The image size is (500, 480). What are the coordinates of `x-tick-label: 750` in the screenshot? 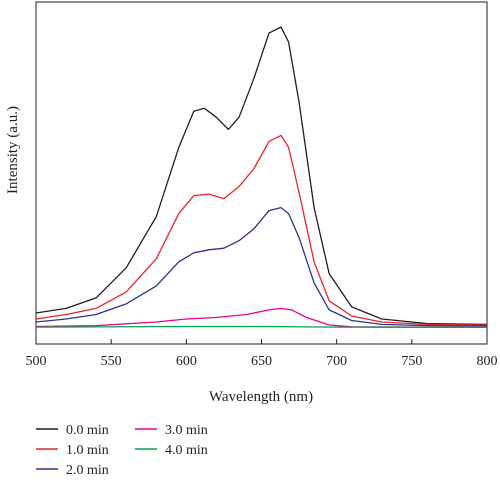 It's located at (411, 361).